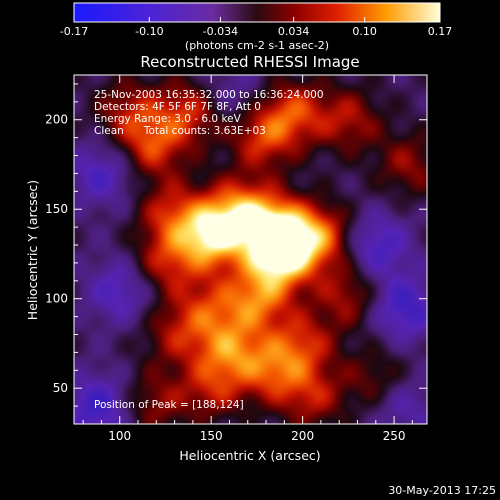 This screenshot has width=500, height=500. What do you see at coordinates (56, 299) in the screenshot?
I see `y-tick-label: 100` at bounding box center [56, 299].